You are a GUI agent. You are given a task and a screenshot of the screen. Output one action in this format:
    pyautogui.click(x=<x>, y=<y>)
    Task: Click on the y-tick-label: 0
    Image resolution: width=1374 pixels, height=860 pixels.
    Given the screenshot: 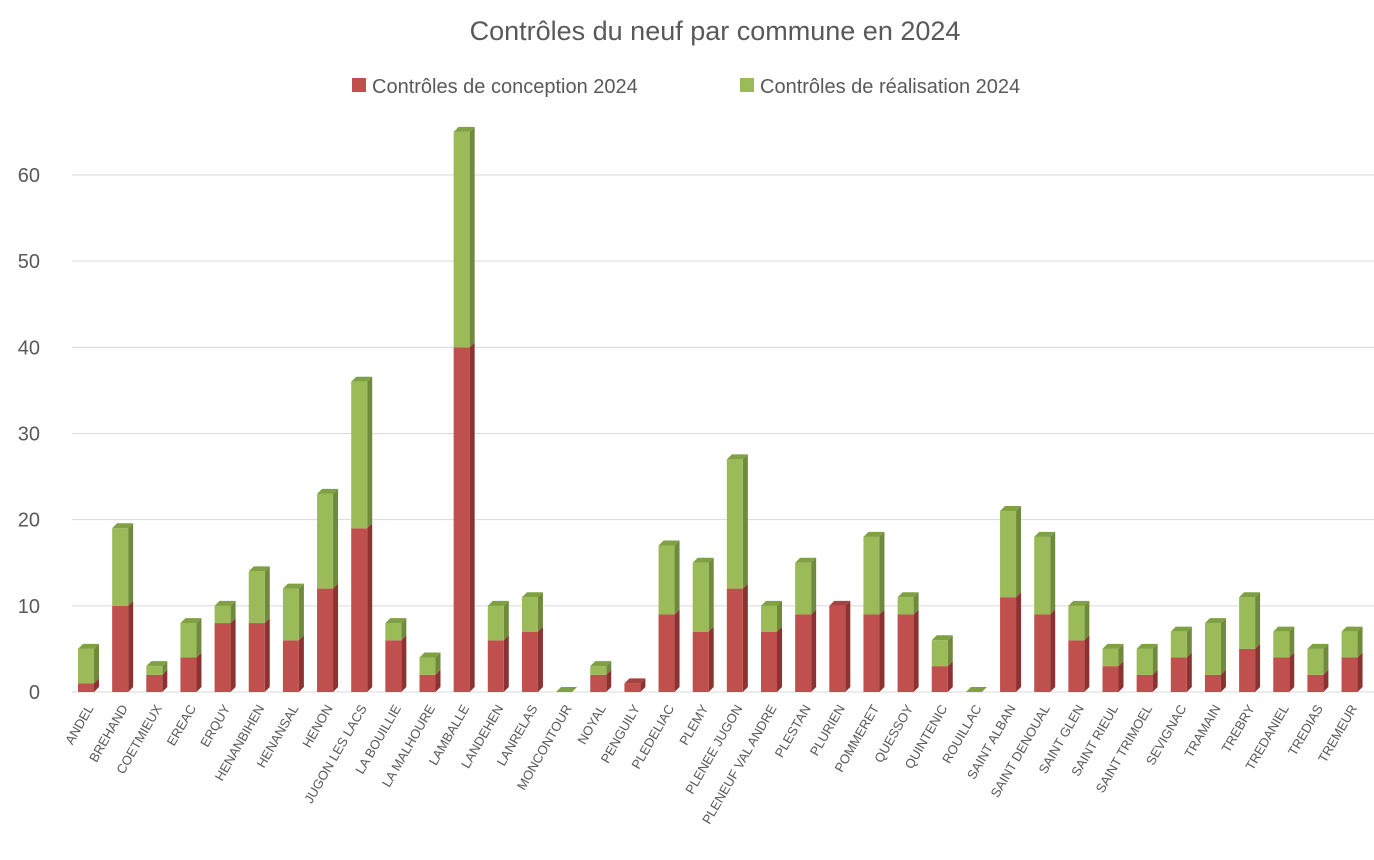 What is the action you would take?
    pyautogui.click(x=34, y=693)
    